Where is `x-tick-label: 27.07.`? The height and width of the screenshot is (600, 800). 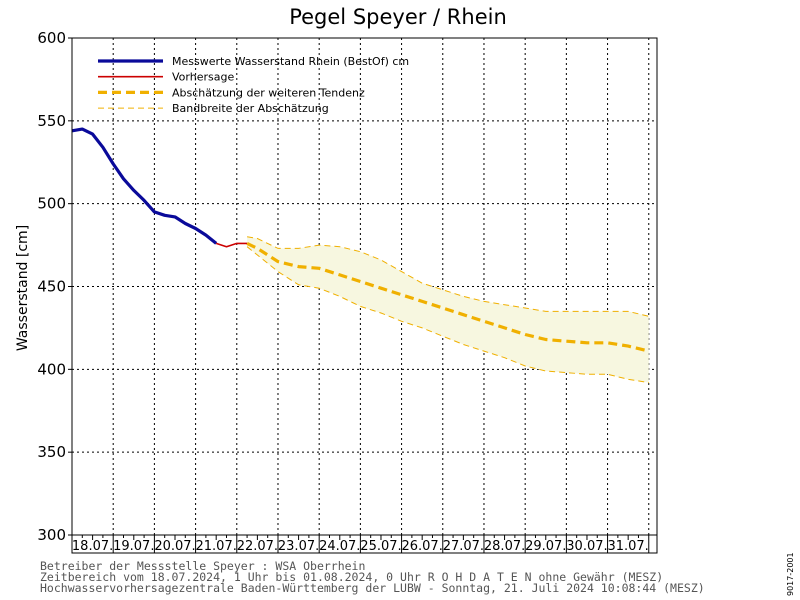
x-tick-label: 27.07. is located at coordinates (463, 546).